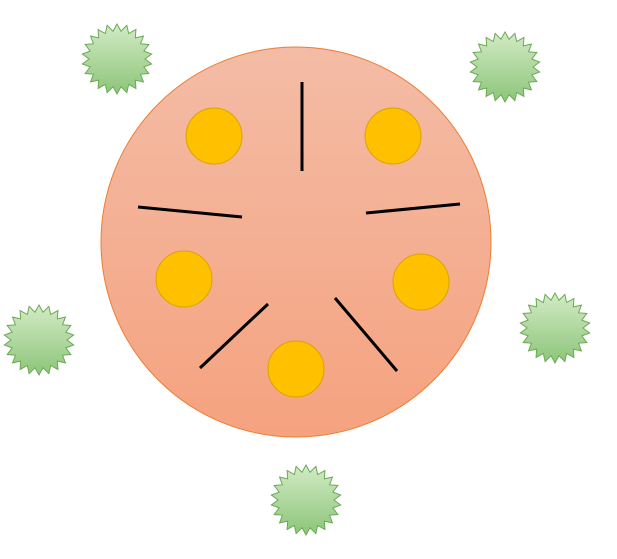 The height and width of the screenshot is (559, 617). Describe the element at coordinates (366, 334) in the screenshot. I see `divider-line-bottom-right` at that location.